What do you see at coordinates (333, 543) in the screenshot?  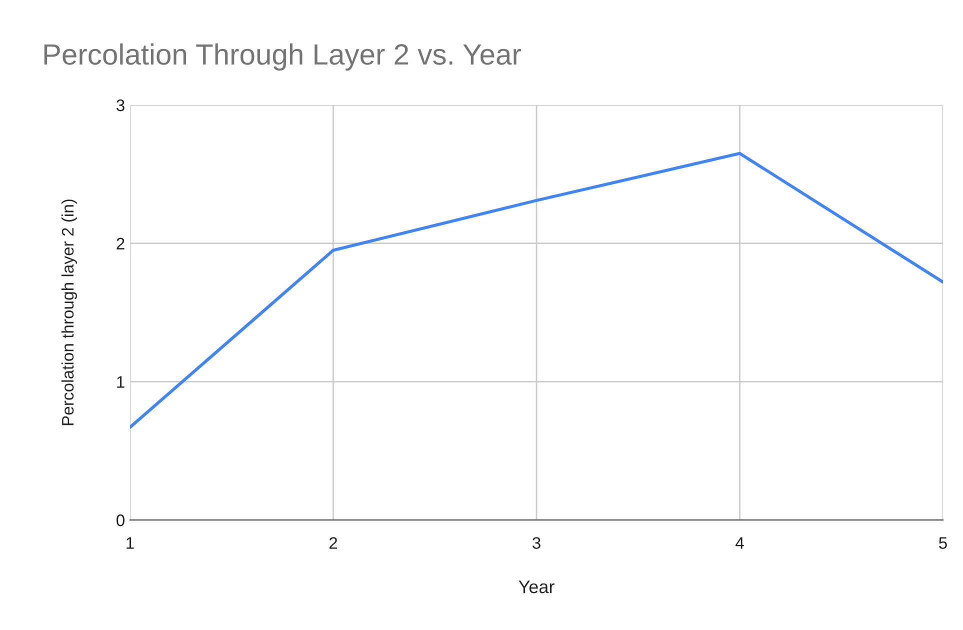 I see `x-tick-label: 2` at bounding box center [333, 543].